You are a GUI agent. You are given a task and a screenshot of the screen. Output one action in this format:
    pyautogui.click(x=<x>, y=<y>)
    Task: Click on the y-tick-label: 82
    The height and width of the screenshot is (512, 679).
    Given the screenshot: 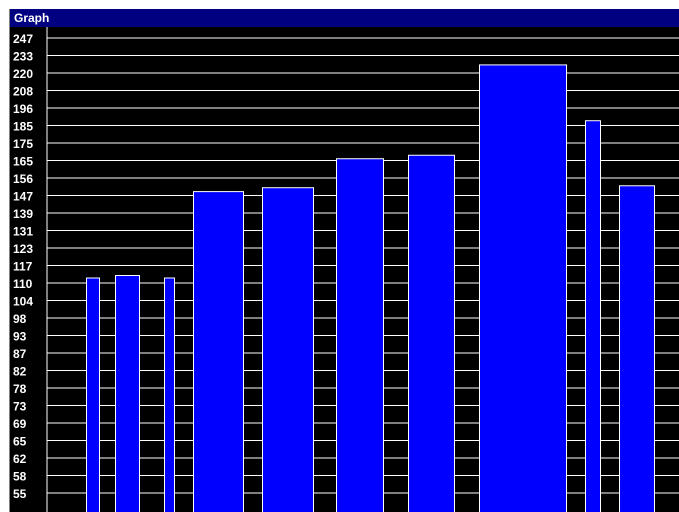 What is the action you would take?
    pyautogui.click(x=20, y=372)
    